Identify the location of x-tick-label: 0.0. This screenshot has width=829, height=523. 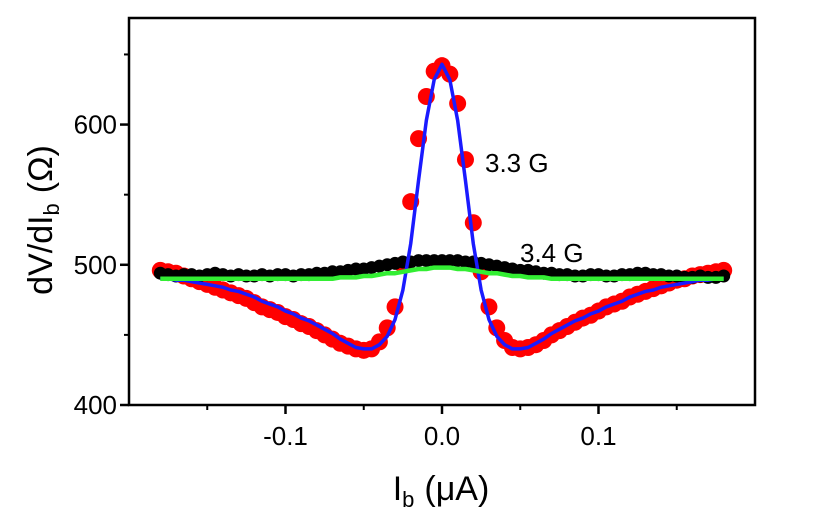
(442, 436).